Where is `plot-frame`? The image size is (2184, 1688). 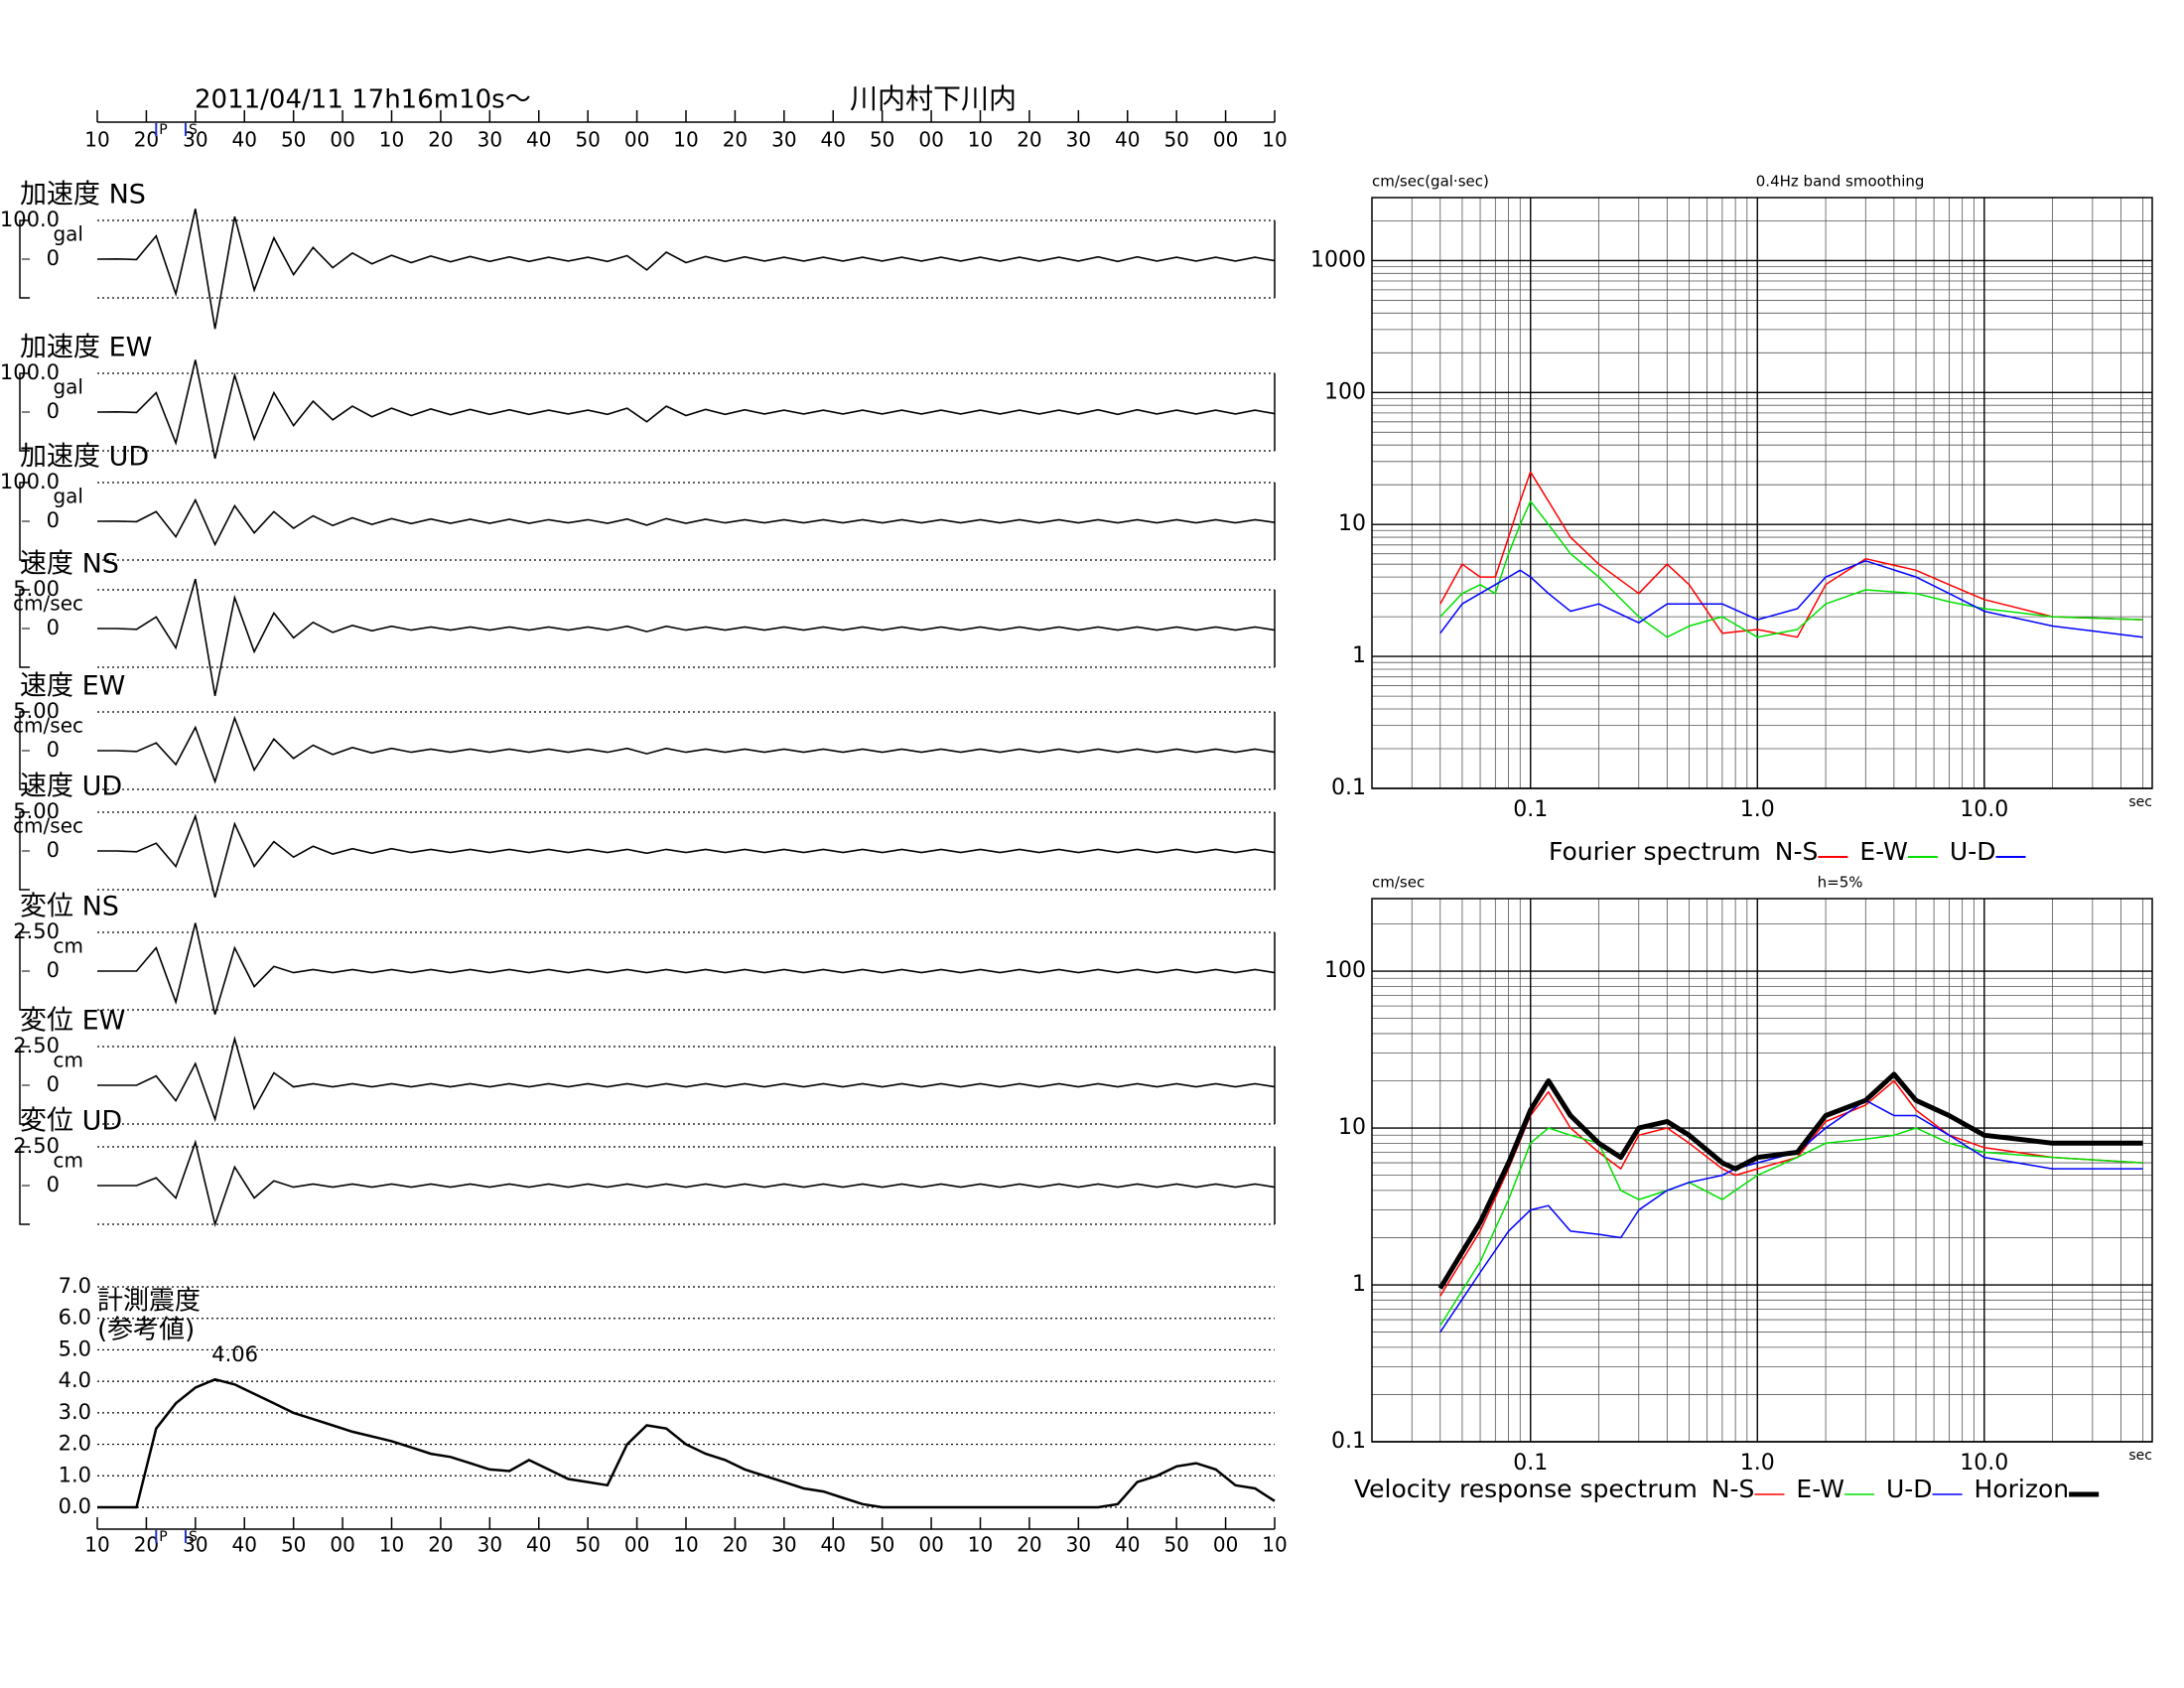 plot-frame is located at coordinates (1762, 493).